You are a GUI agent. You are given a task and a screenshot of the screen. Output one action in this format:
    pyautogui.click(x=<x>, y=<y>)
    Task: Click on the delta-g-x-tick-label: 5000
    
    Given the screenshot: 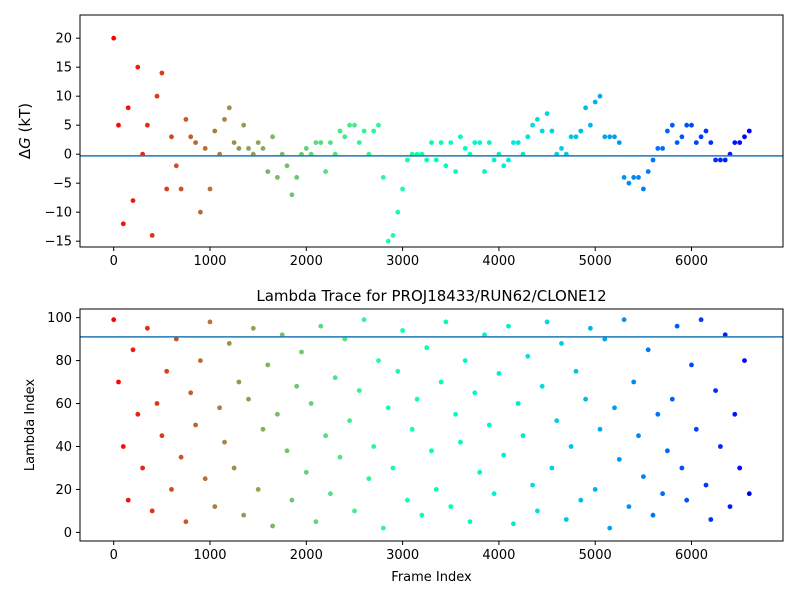 What is the action you would take?
    pyautogui.click(x=595, y=261)
    